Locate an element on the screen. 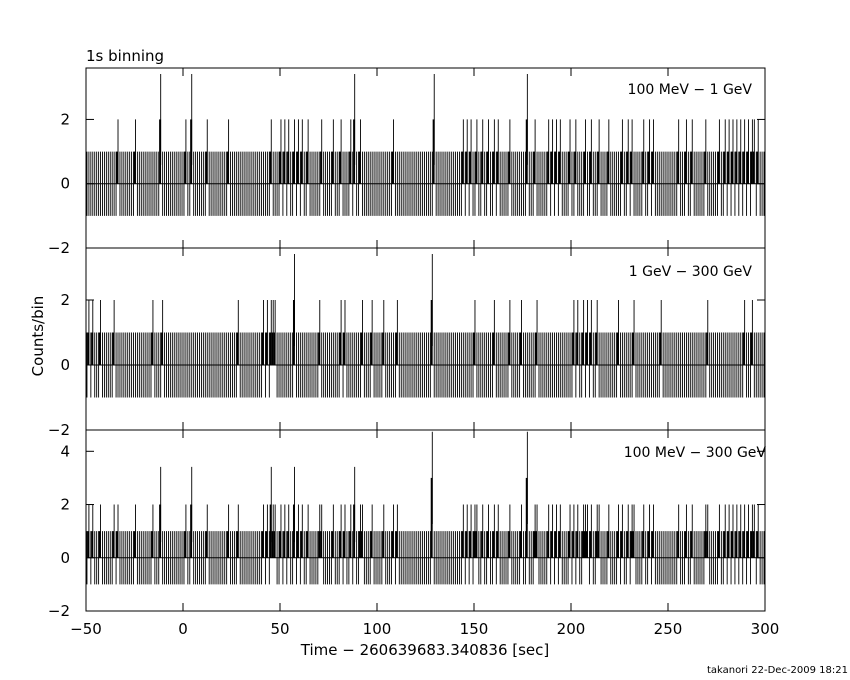  x-tick-label: 50 is located at coordinates (279, 629).